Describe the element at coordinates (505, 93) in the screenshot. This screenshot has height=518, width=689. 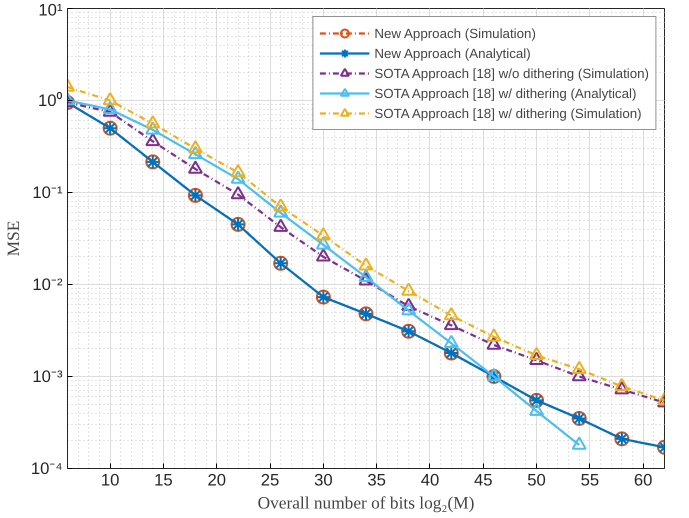
I see `legend-label: SOTA Approach [18] w/ dithering (Analytical)` at that location.